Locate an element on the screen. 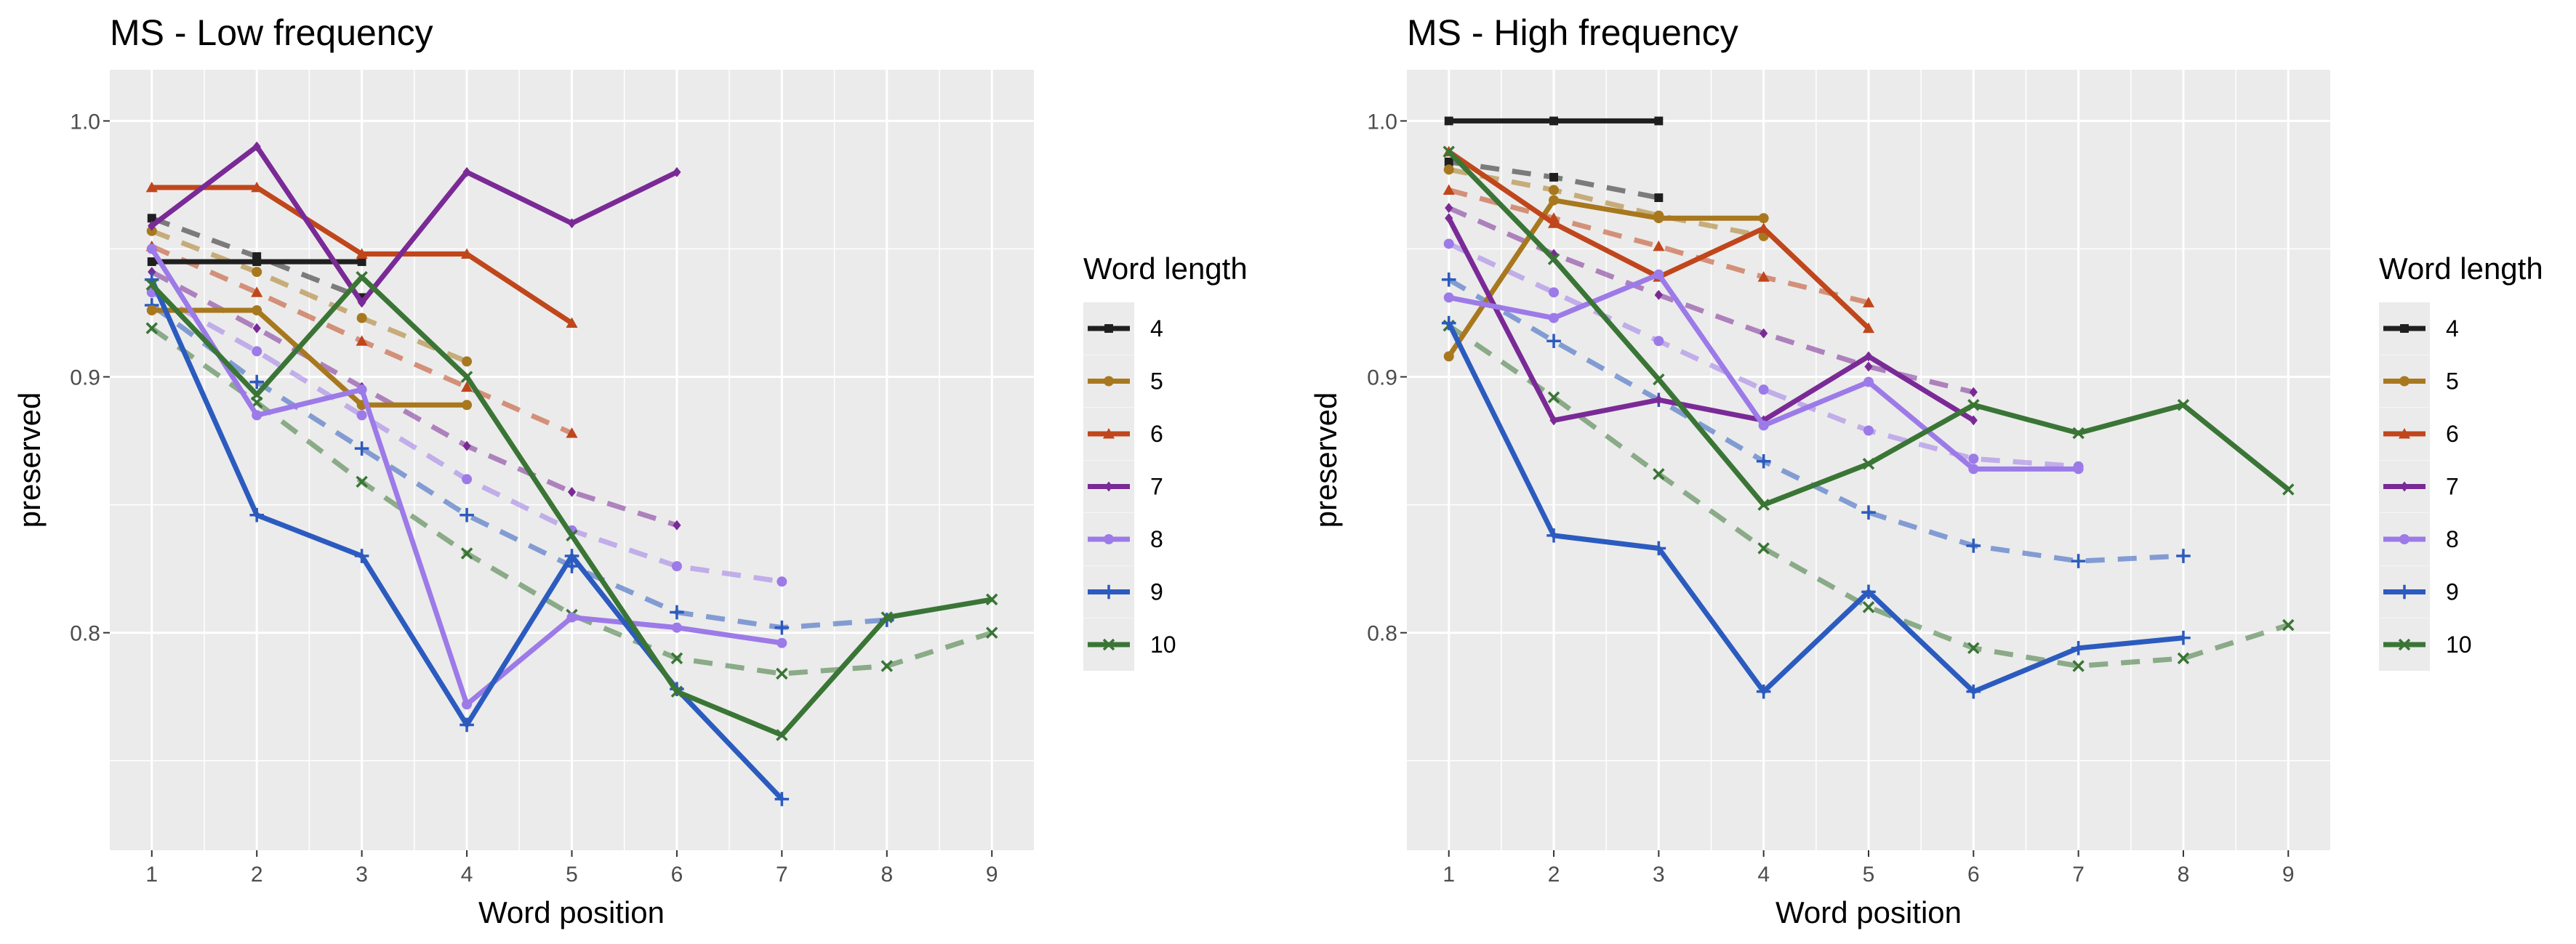 This screenshot has height=944, width=2576. legend: Word length 4 5 6 7 8 9 10 is located at coordinates (2461, 461).